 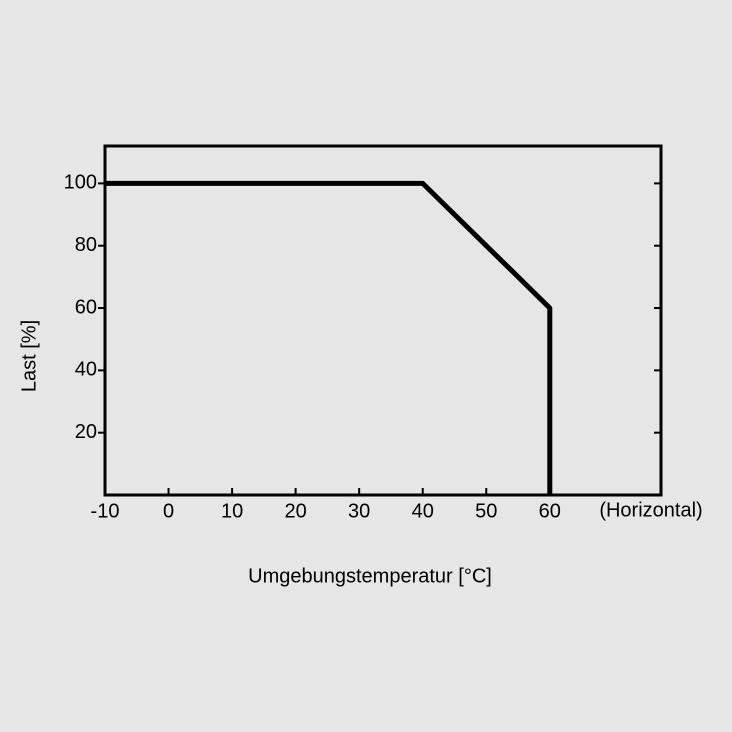 What do you see at coordinates (486, 511) in the screenshot?
I see `x-tick-label: 50` at bounding box center [486, 511].